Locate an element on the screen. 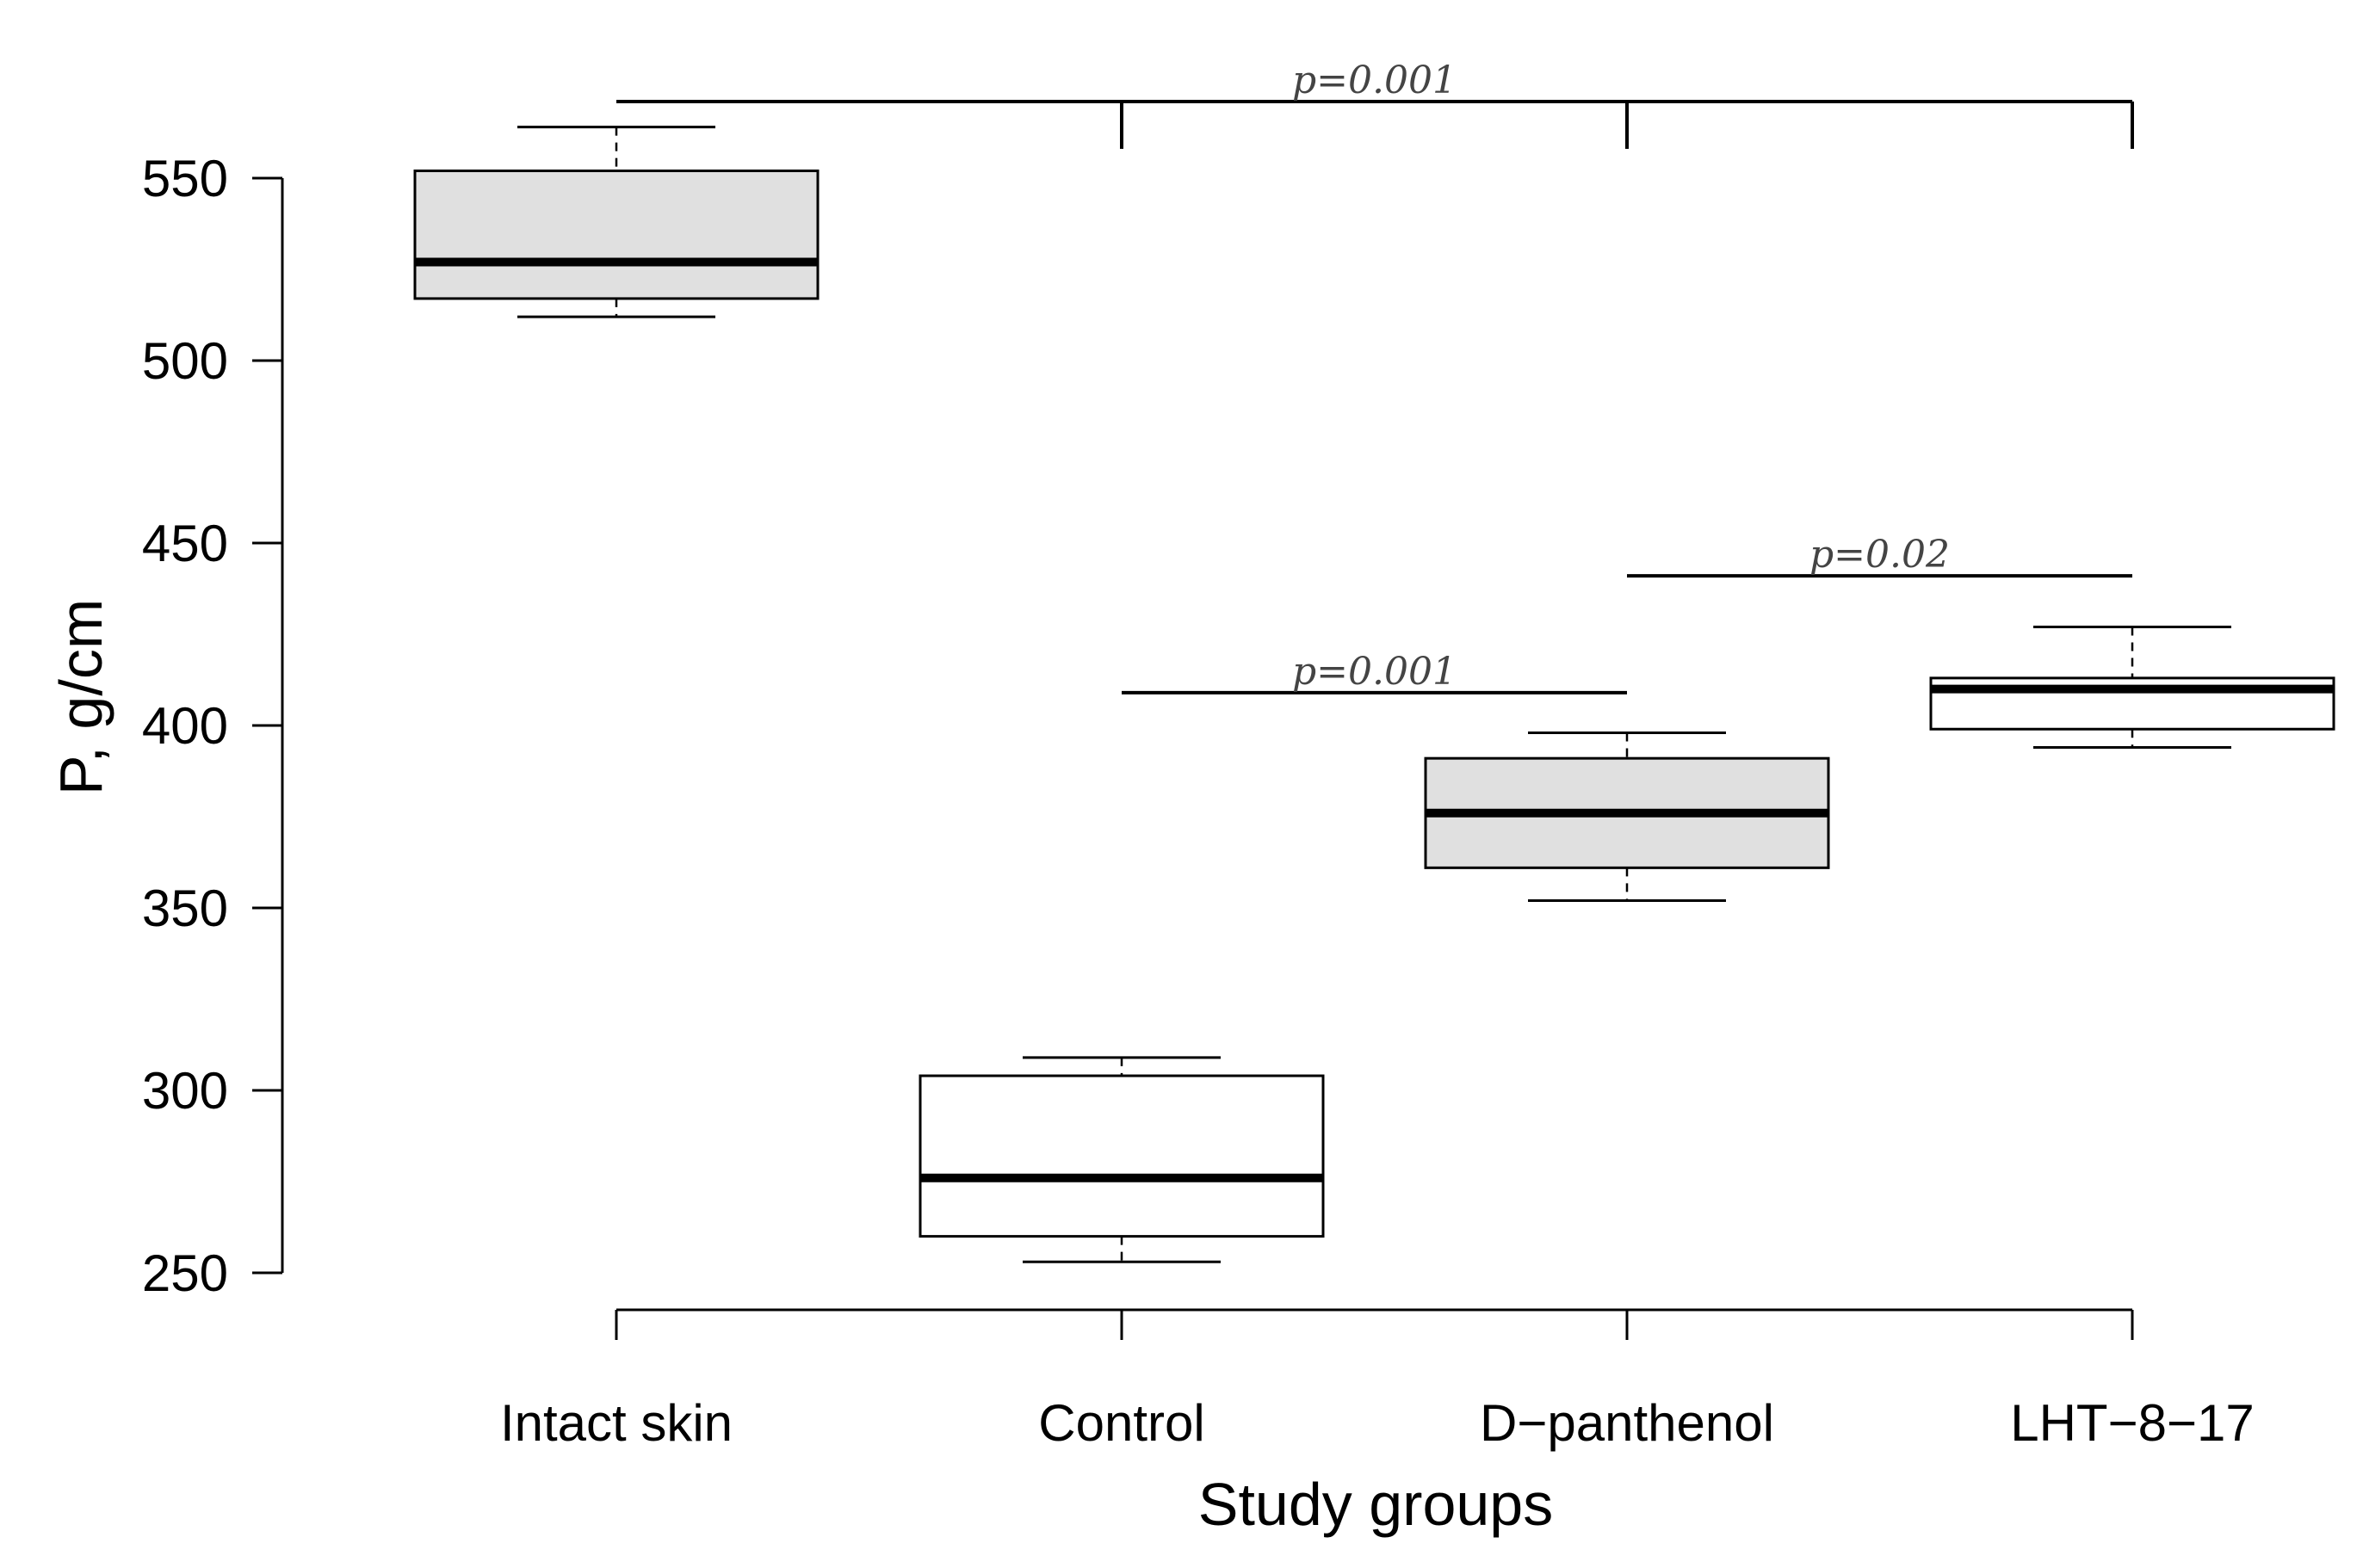 The width and height of the screenshot is (2363, 1568). y-axis: 250 300 350 400 450 500 550 is located at coordinates (213, 726).